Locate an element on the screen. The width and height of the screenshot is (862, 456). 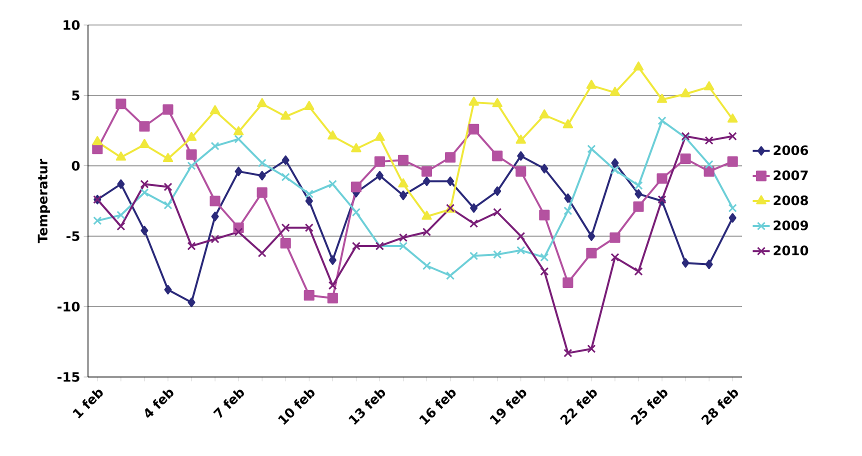
y-tick-label: -10 is located at coordinates (69, 307).